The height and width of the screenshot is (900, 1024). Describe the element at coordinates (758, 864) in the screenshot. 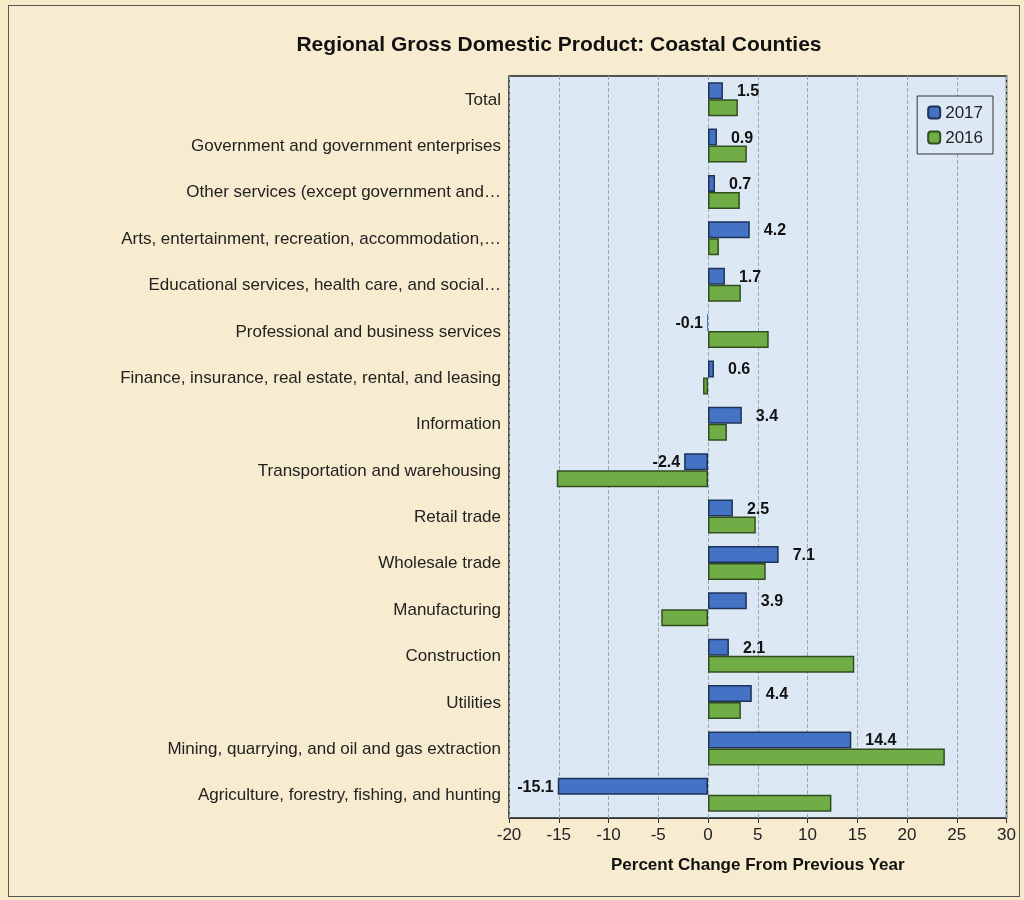

I see `x-axis-title: Percent Change From Previous Year` at that location.